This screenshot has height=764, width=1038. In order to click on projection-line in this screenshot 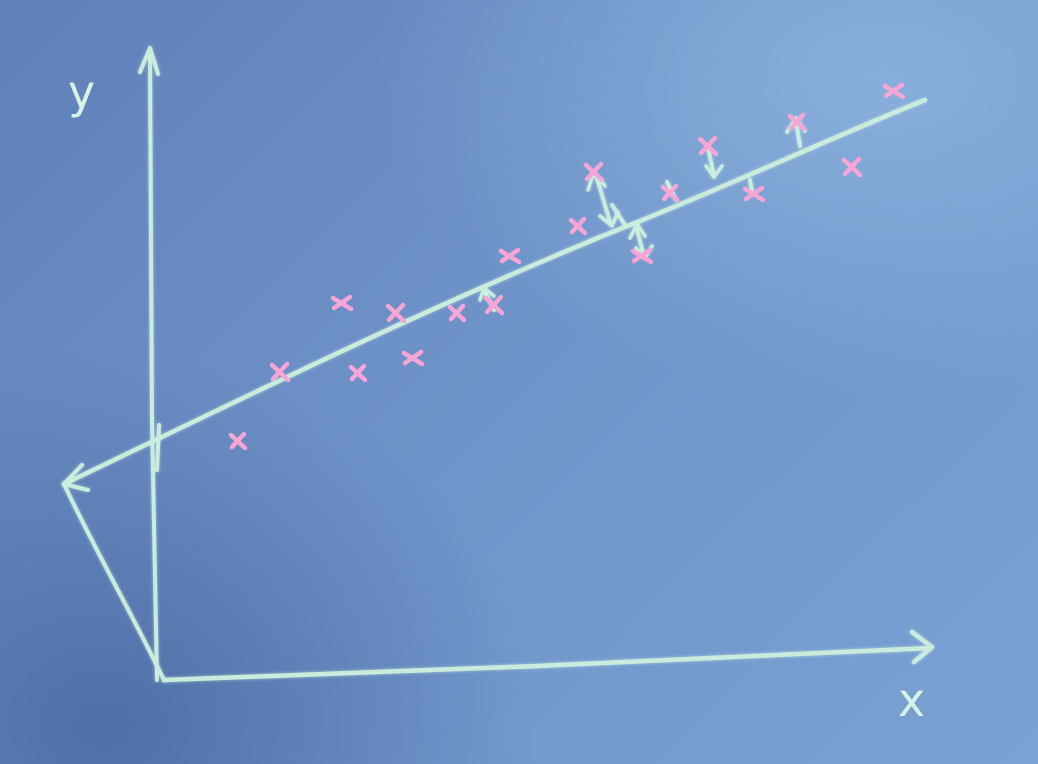, I will do `click(114, 582)`.